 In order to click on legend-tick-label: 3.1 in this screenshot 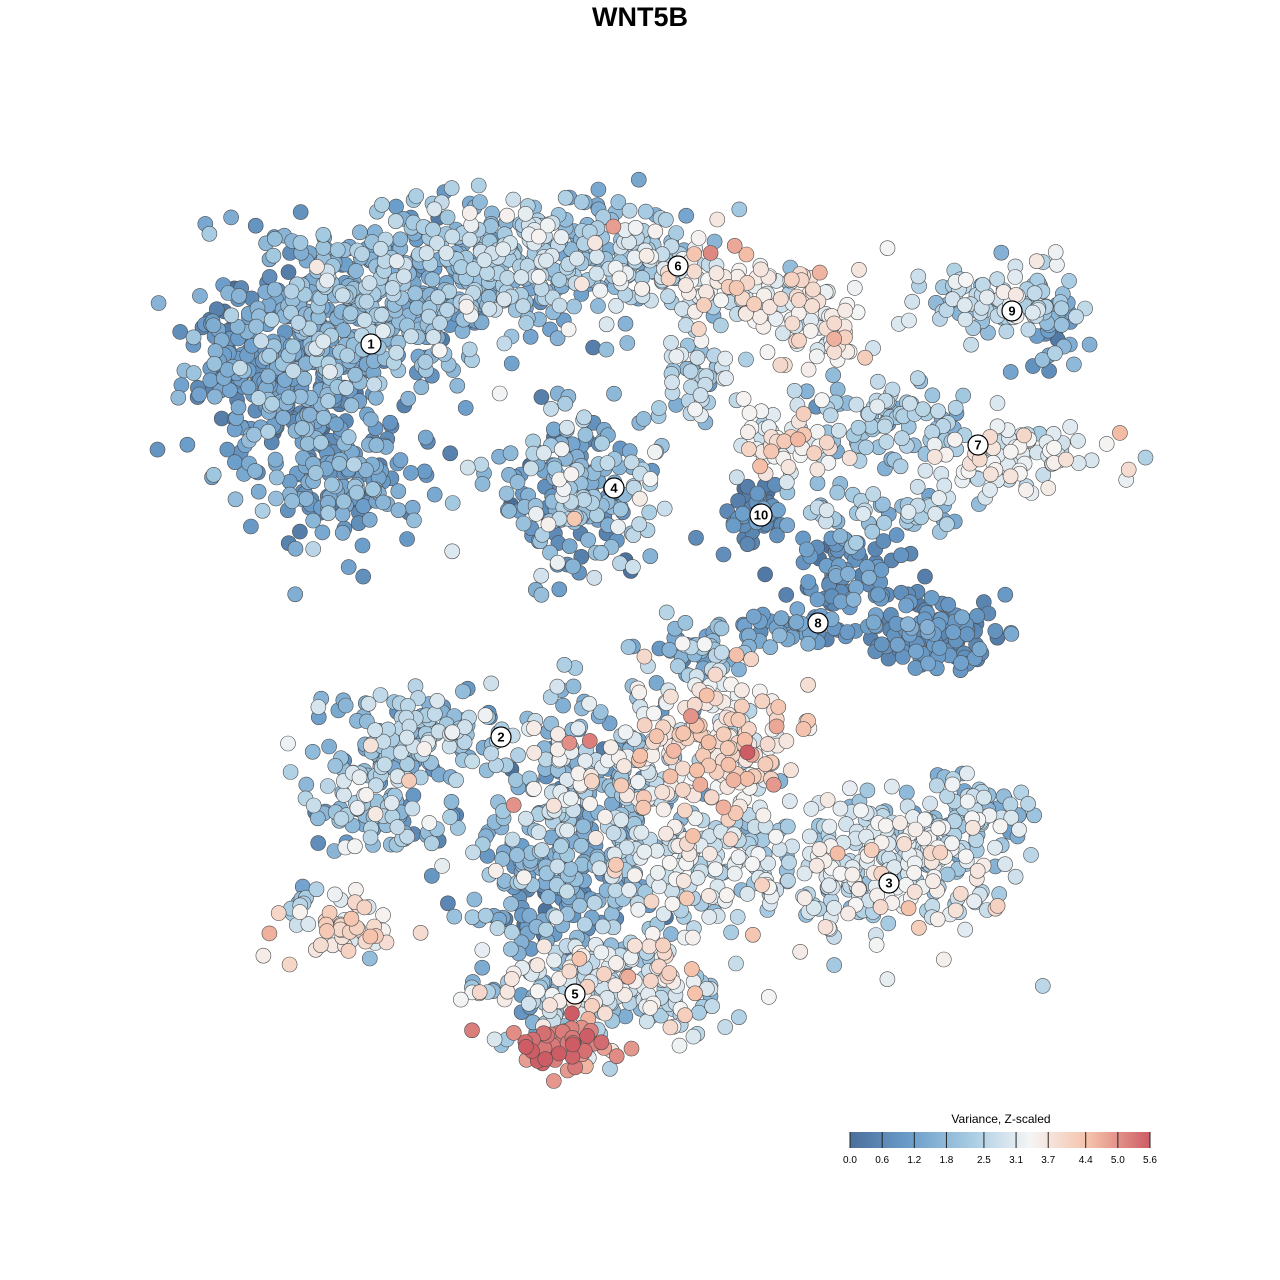, I will do `click(1016, 1160)`.